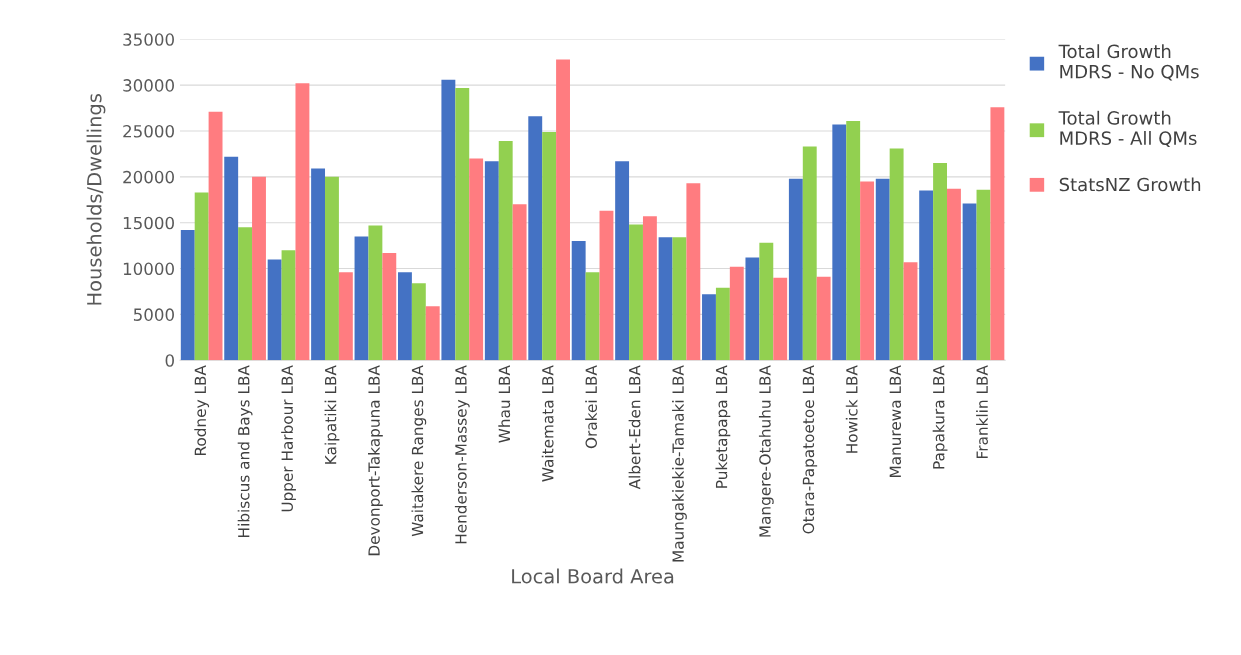  Describe the element at coordinates (148, 39) in the screenshot. I see `y-tick-label: 35000` at that location.